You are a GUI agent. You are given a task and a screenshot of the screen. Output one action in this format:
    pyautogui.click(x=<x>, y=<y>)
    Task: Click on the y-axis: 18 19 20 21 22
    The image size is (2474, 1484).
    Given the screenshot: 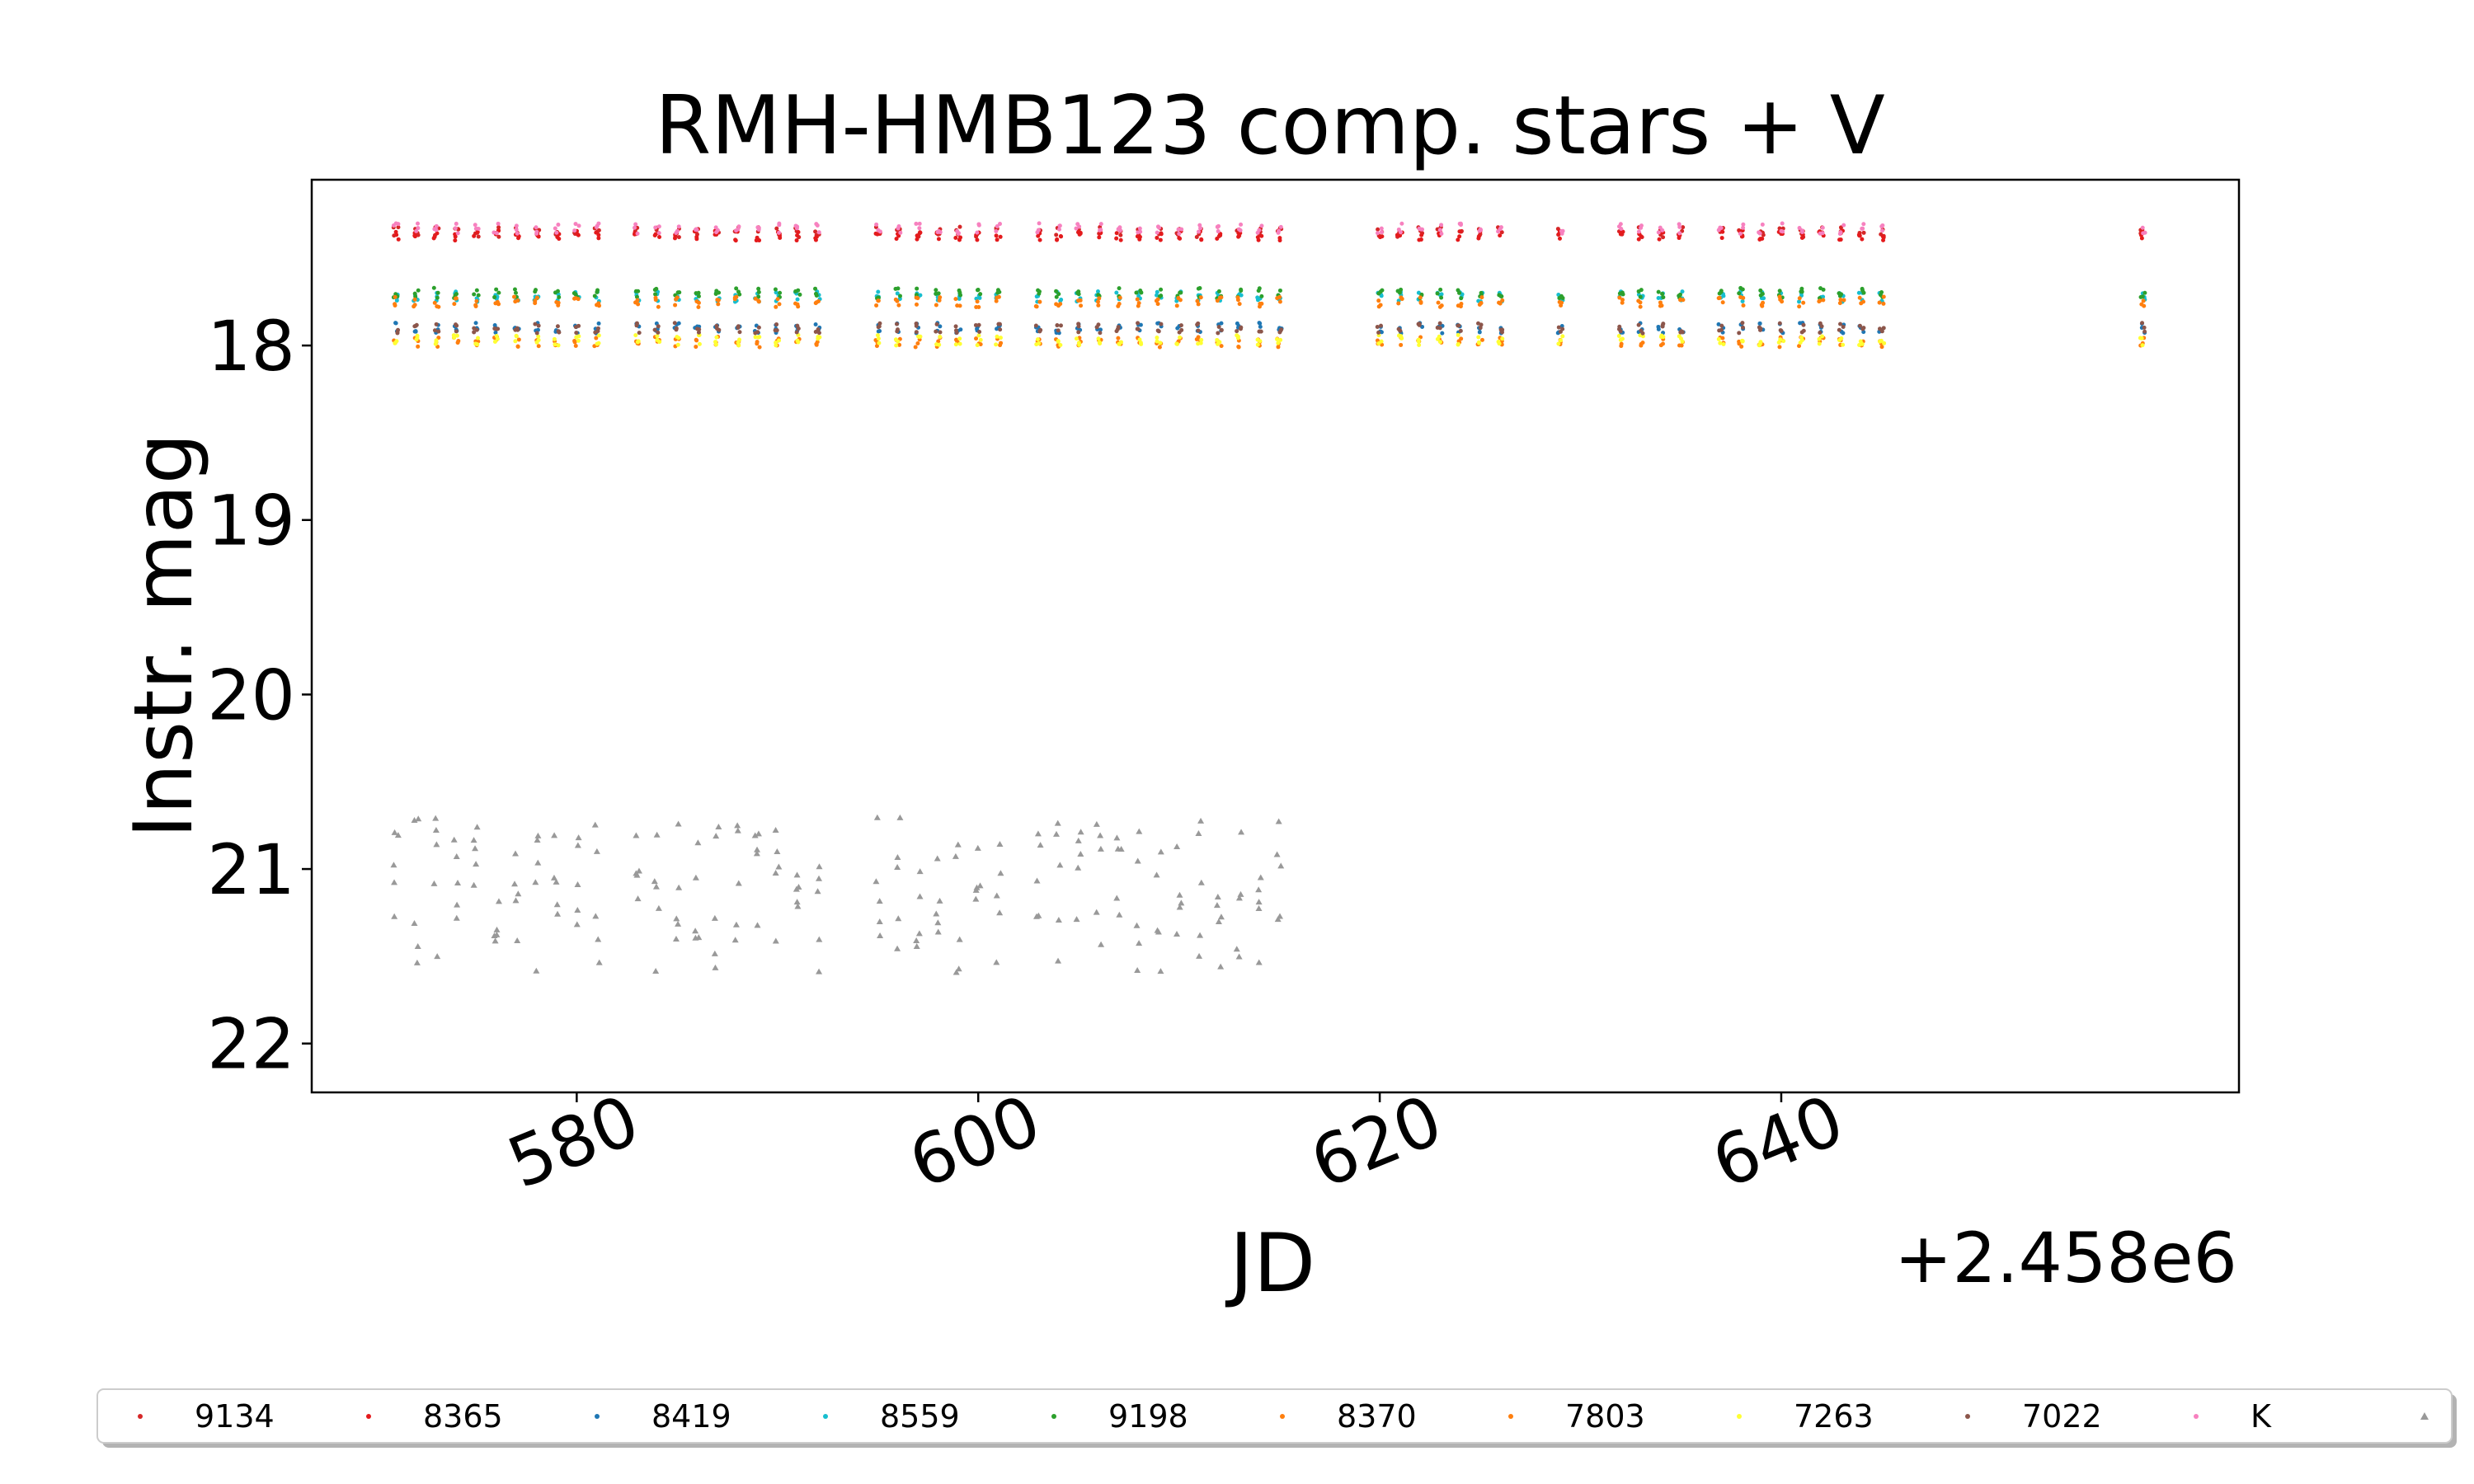 What is the action you would take?
    pyautogui.click(x=259, y=695)
    